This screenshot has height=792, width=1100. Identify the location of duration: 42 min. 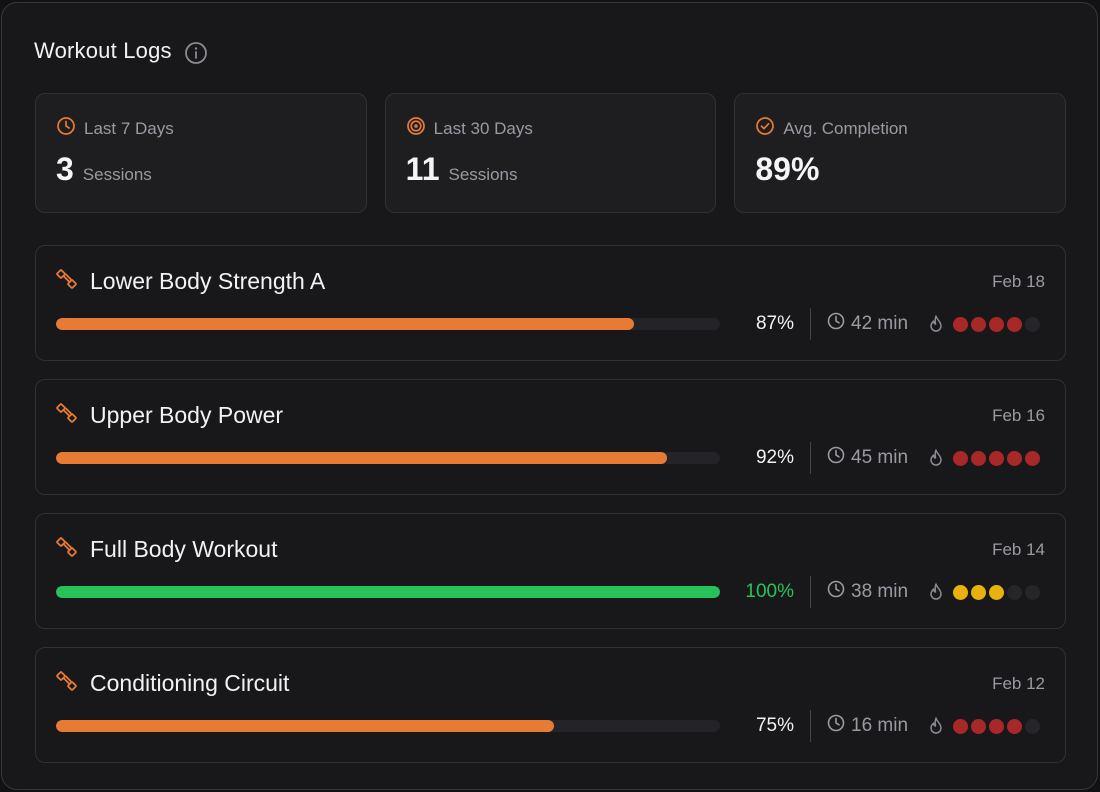
(877, 324).